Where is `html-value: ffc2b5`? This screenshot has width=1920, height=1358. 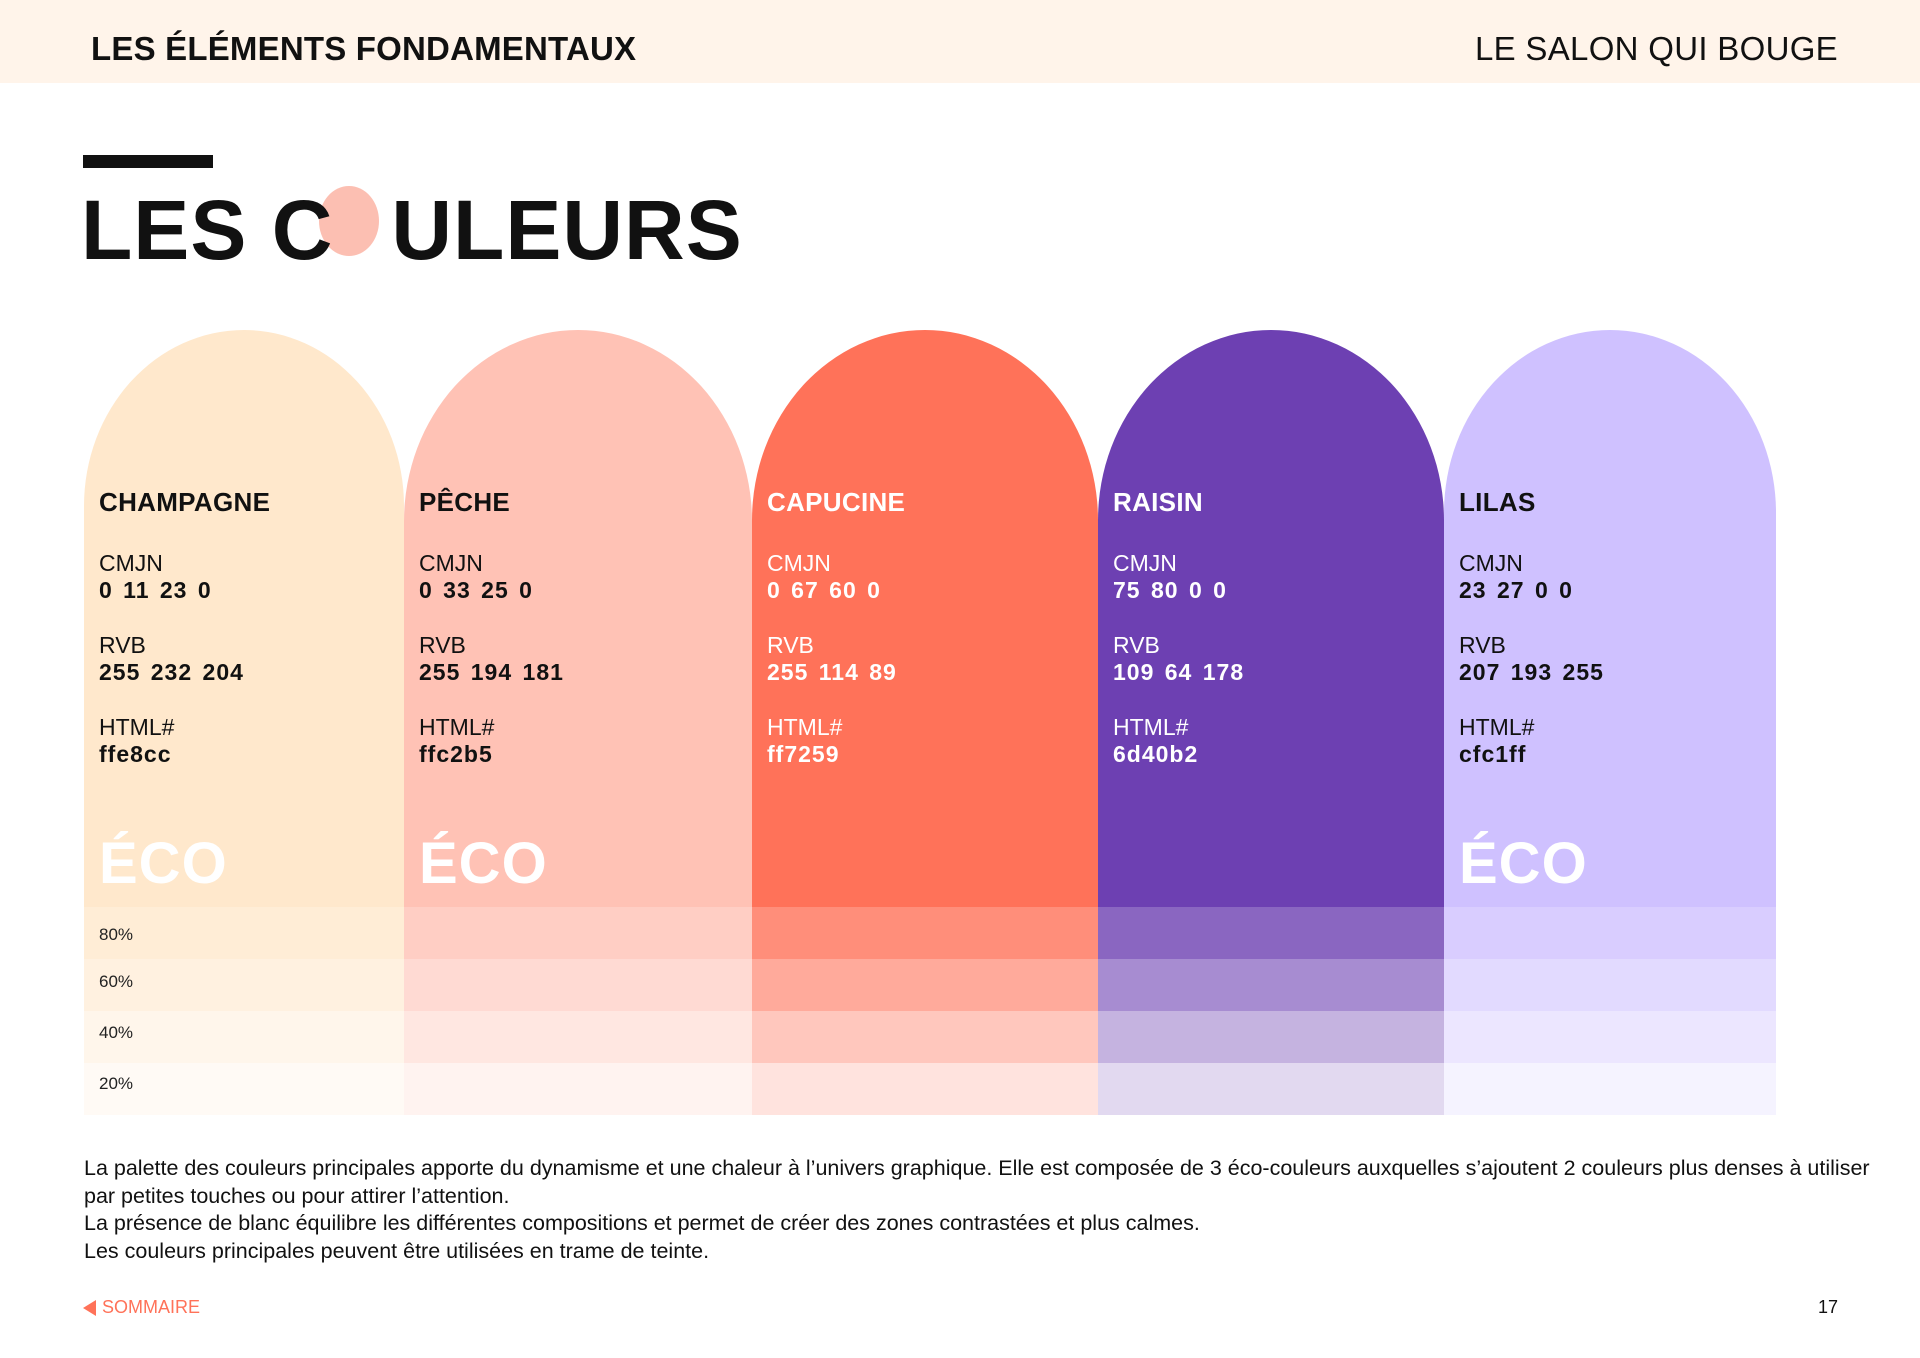 html-value: ffc2b5 is located at coordinates (456, 754).